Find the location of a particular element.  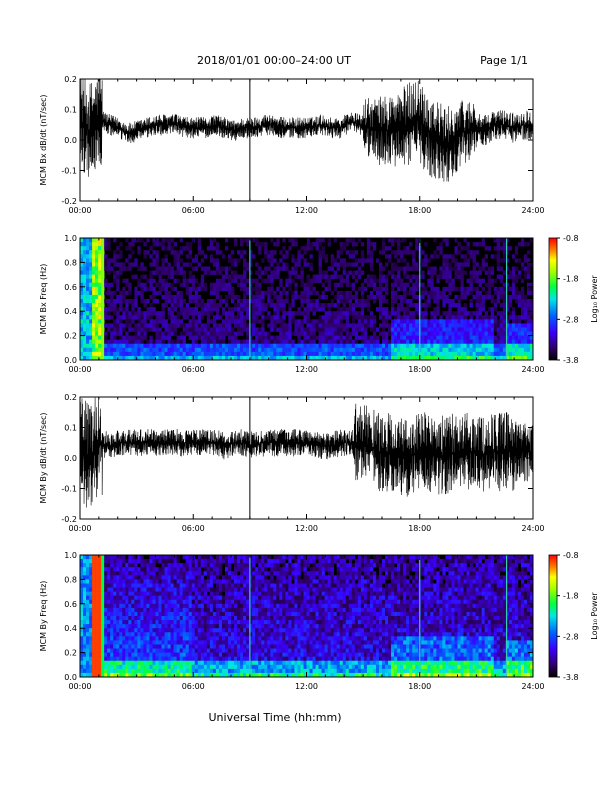

x-tick-label: 06:00 is located at coordinates (193, 369).